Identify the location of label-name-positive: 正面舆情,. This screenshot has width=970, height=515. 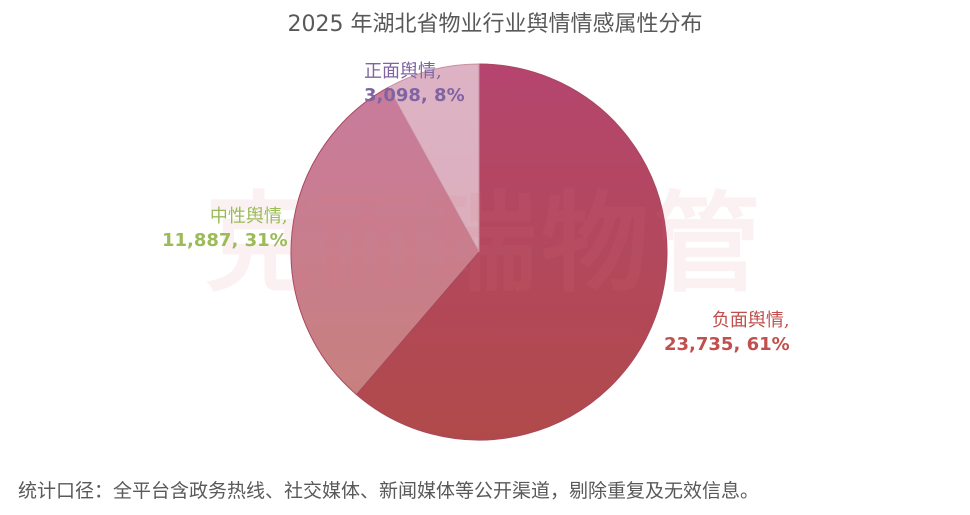
(403, 71).